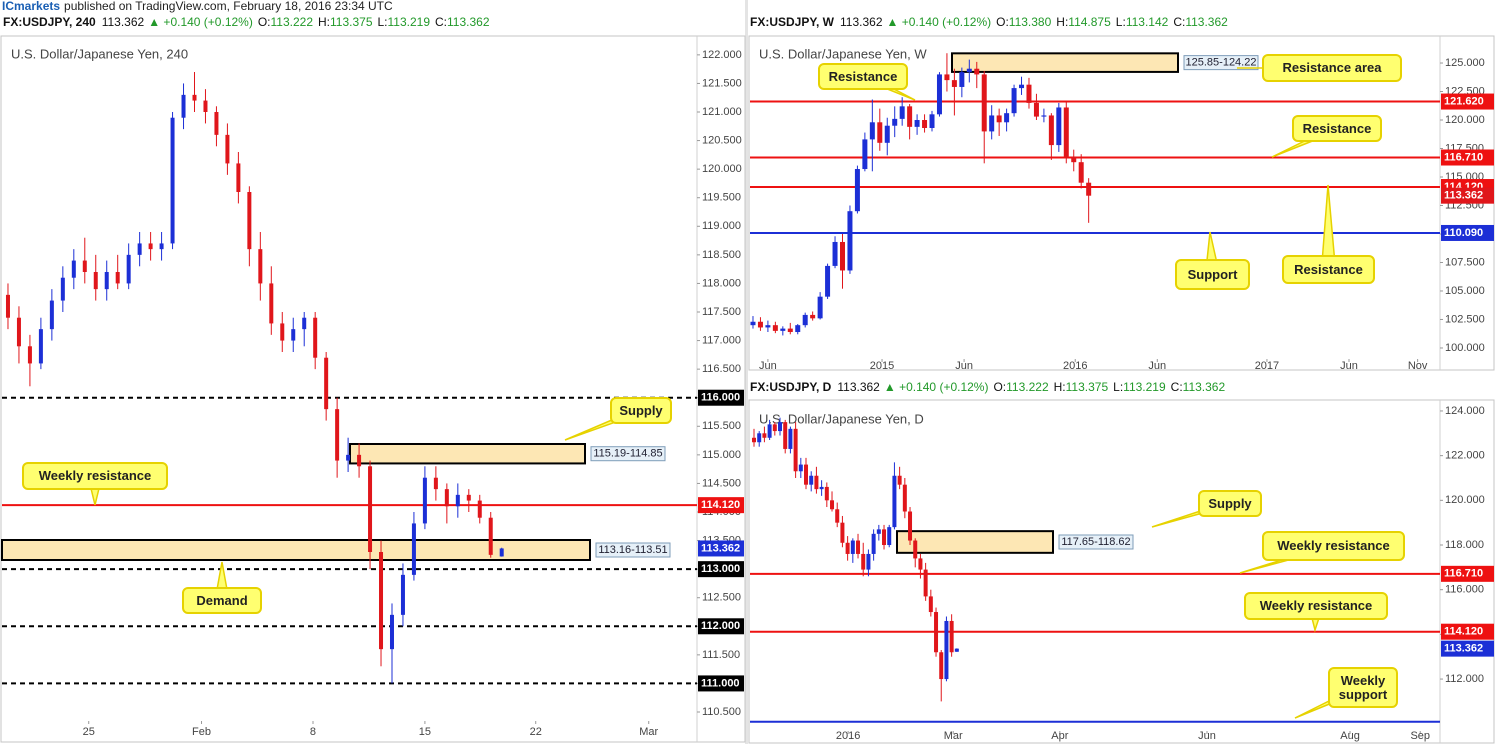 The height and width of the screenshot is (744, 1495). Describe the element at coordinates (1121, 22) in the screenshot. I see `quote-label: L:` at that location.